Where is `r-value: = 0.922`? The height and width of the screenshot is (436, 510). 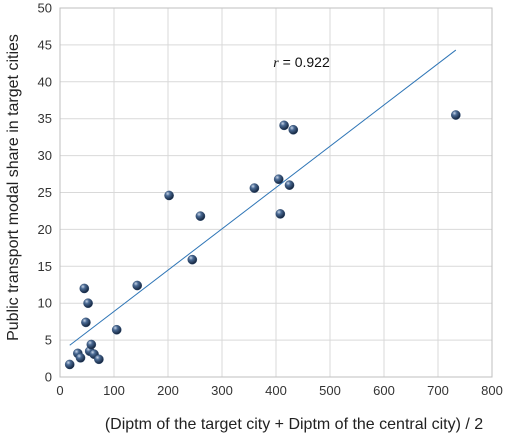 r-value: = 0.922 is located at coordinates (304, 62).